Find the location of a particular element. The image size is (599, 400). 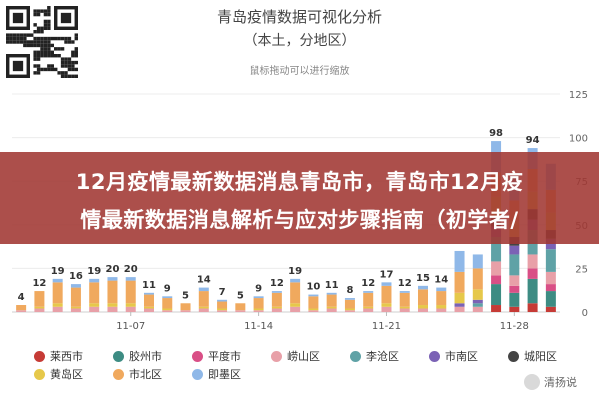

legend-item: 即墨区 is located at coordinates (216, 374).